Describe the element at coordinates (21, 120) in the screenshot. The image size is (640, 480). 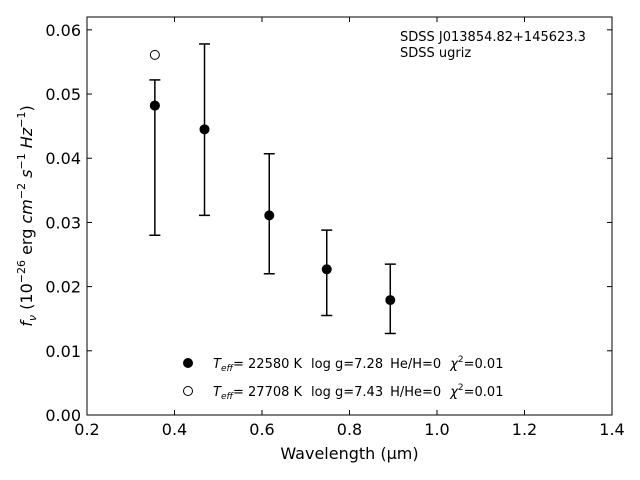
I see `y-label-exponent-m1b: −1` at that location.